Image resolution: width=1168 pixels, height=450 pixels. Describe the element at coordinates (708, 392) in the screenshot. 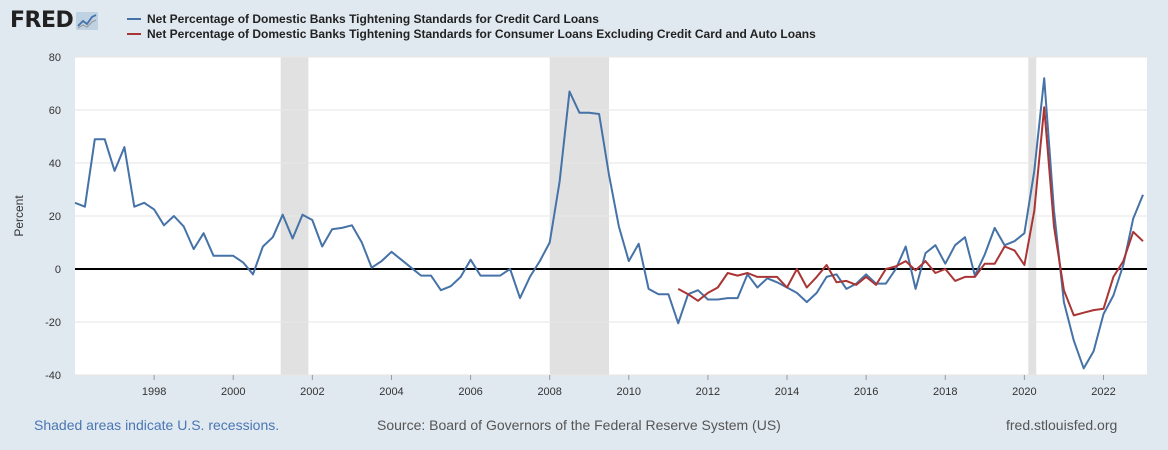

I see `x-tick-label: 2012` at that location.